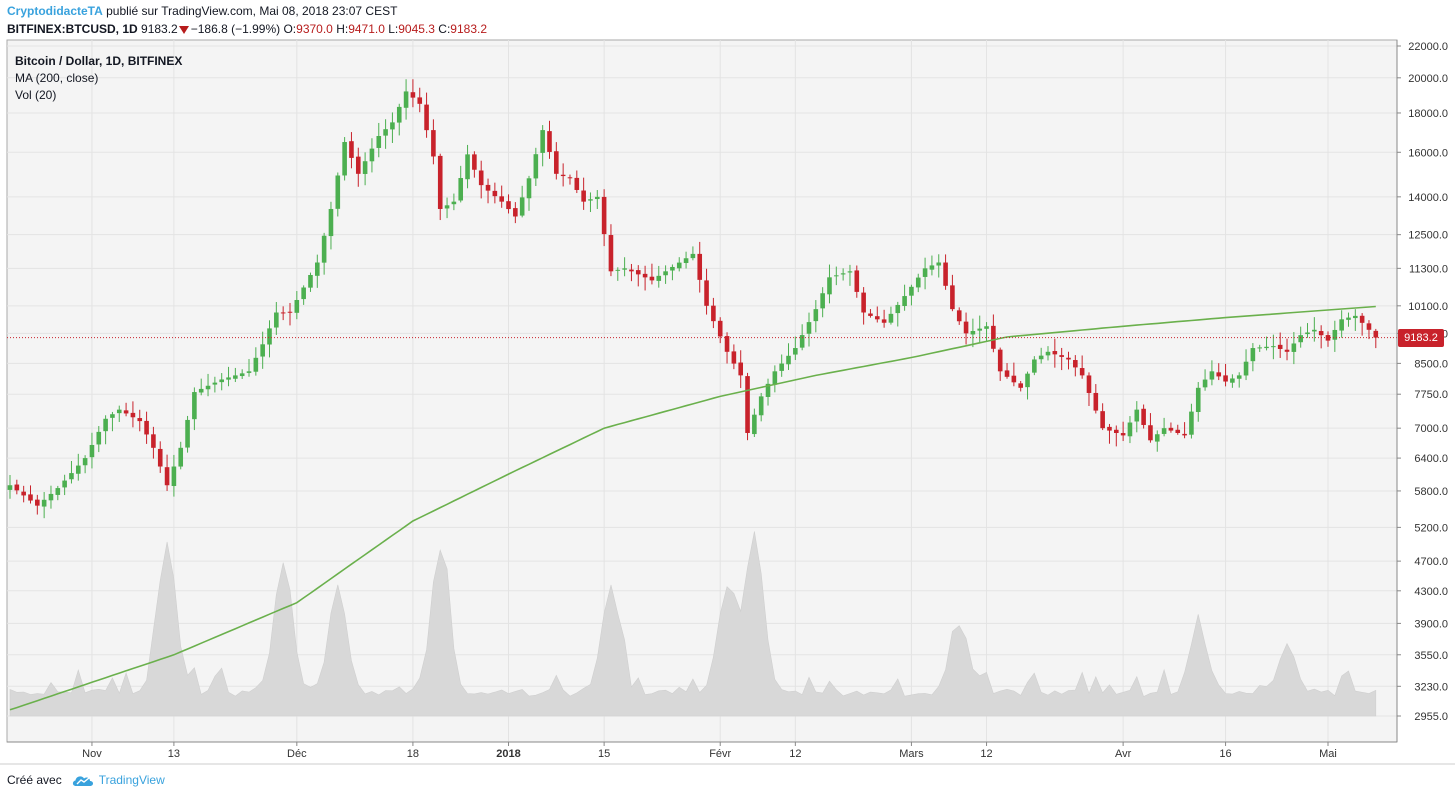 The image size is (1455, 798). Describe the element at coordinates (1428, 269) in the screenshot. I see `price-tick-label: 11300.0` at that location.